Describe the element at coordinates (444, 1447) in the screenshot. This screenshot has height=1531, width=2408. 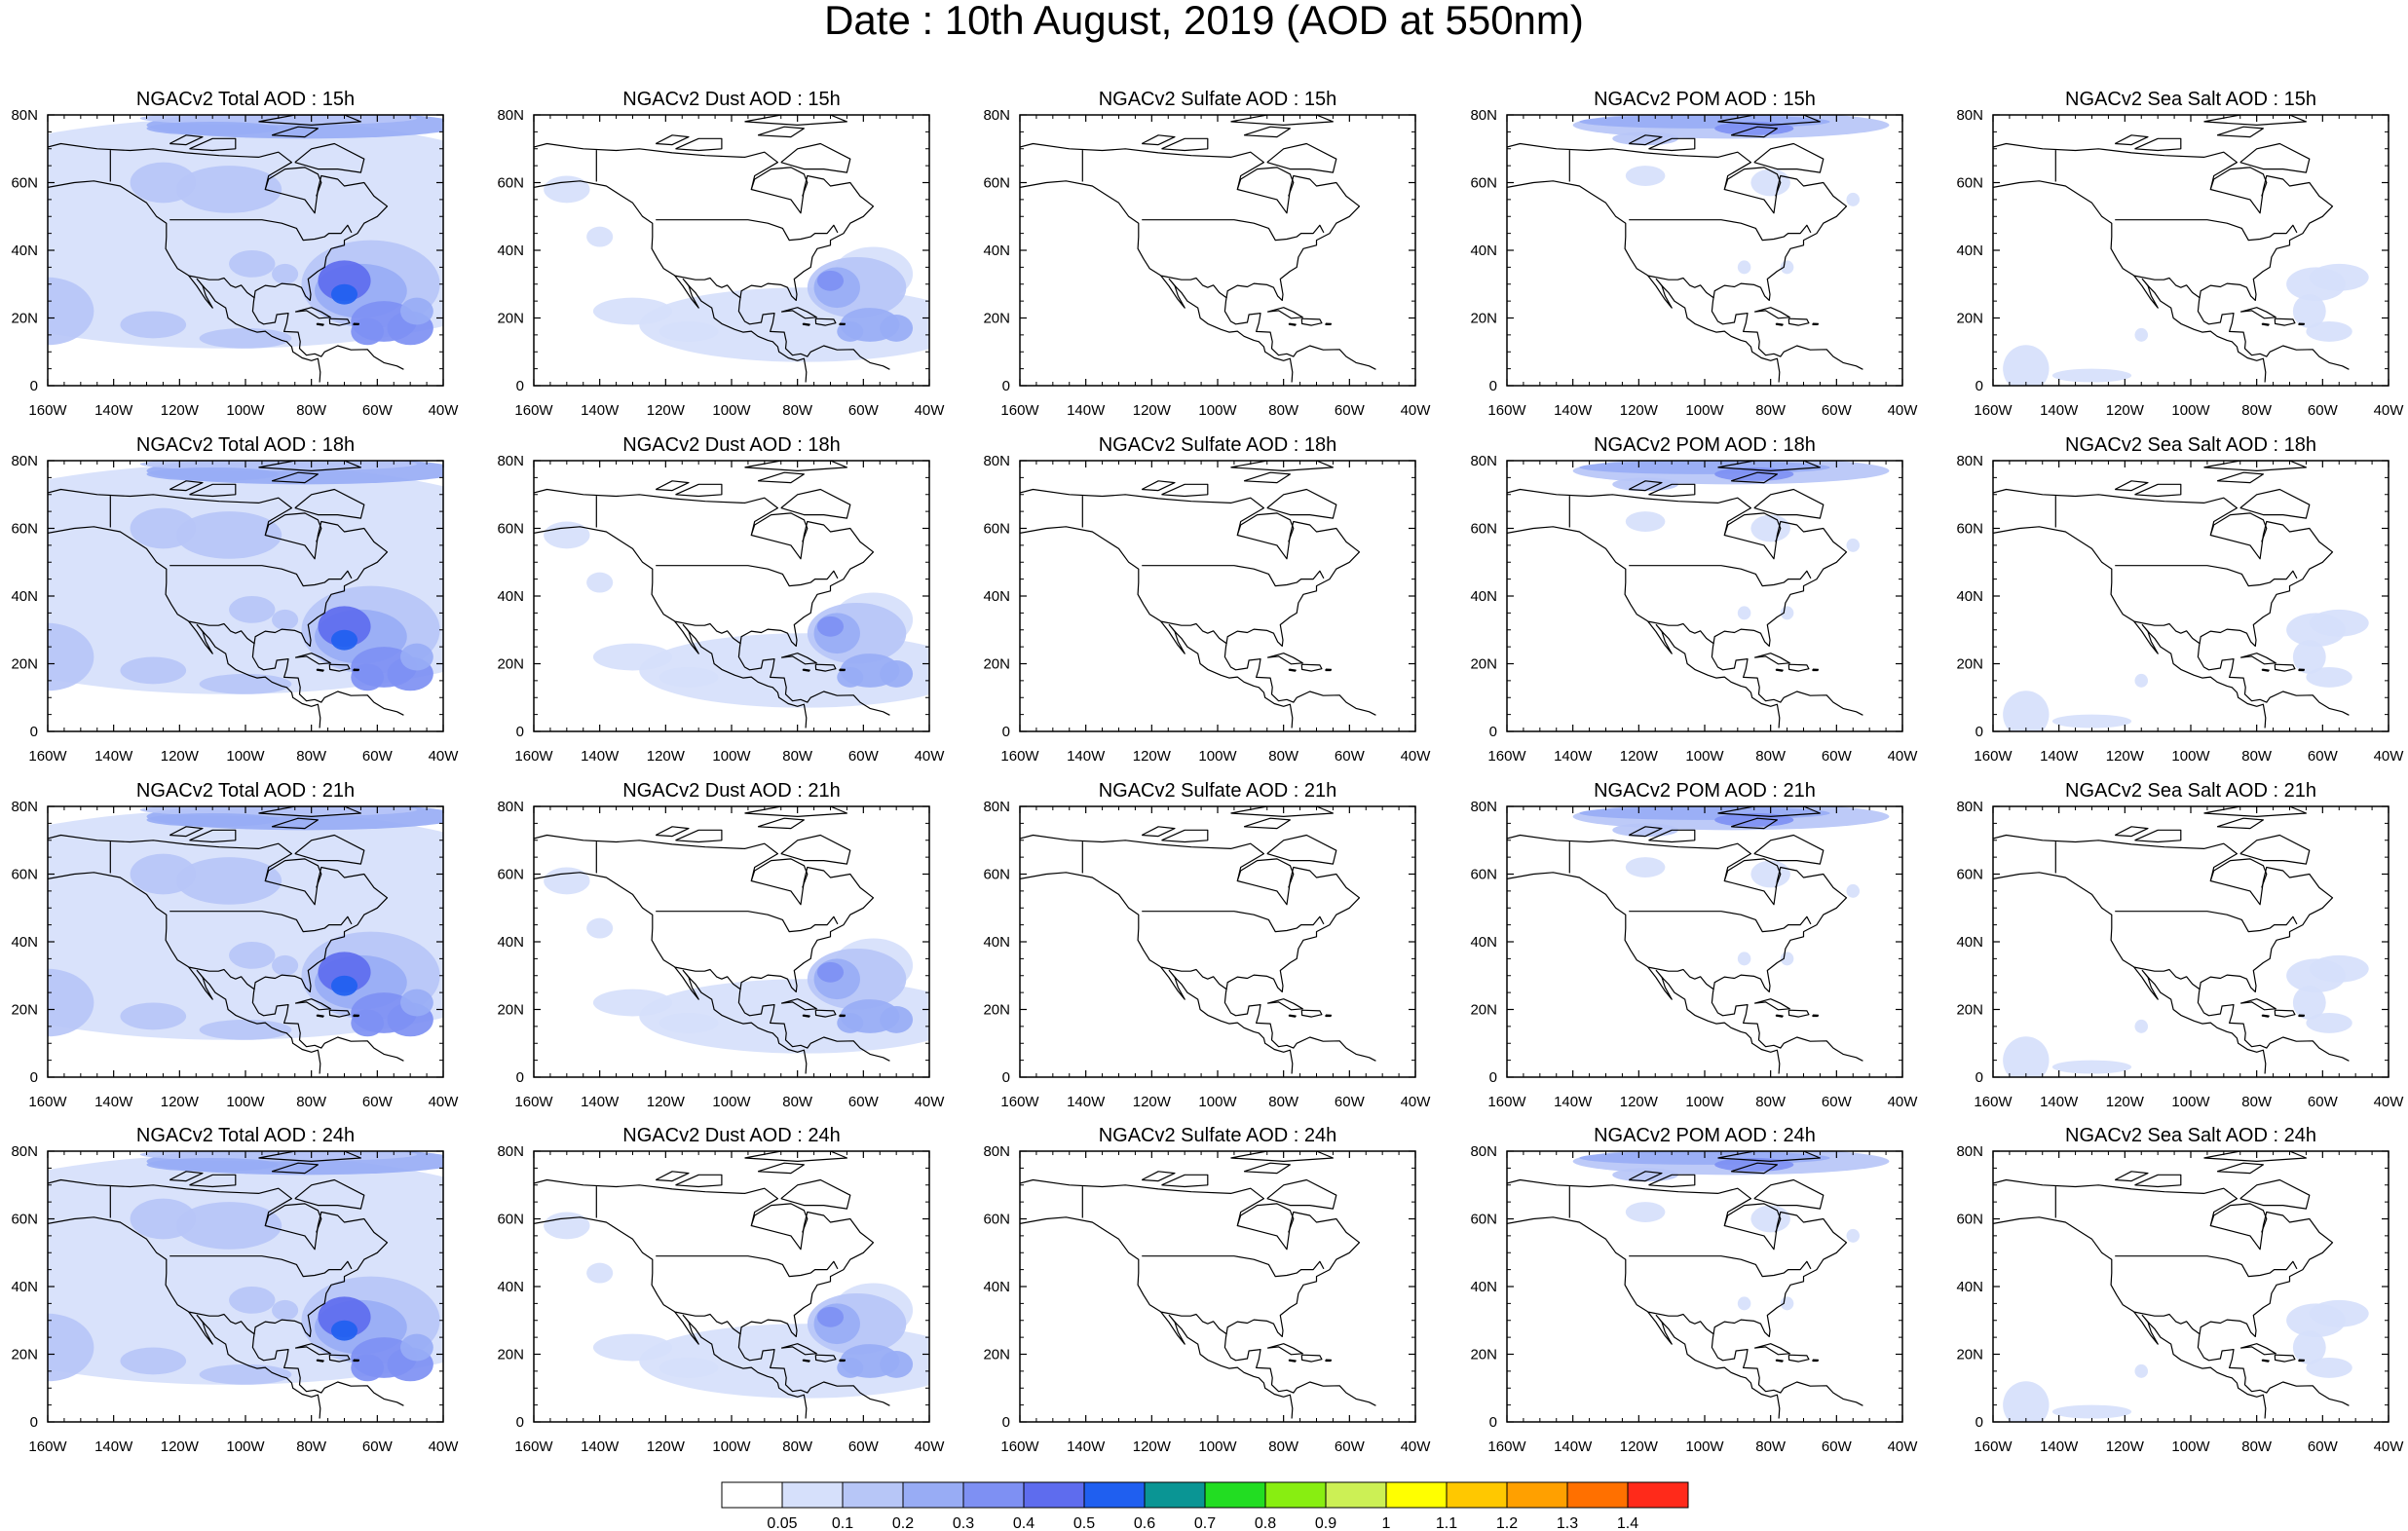
I see `x-tick-label: 40W` at that location.